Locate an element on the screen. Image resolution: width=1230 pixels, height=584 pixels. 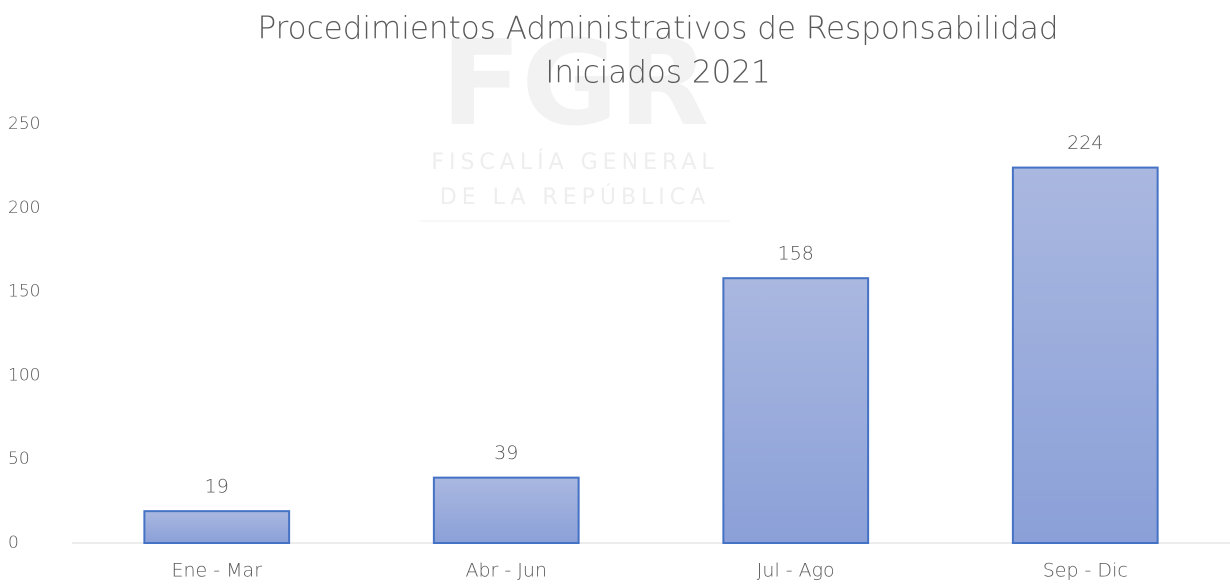
x-tick-label: Abr - Jun is located at coordinates (507, 571).